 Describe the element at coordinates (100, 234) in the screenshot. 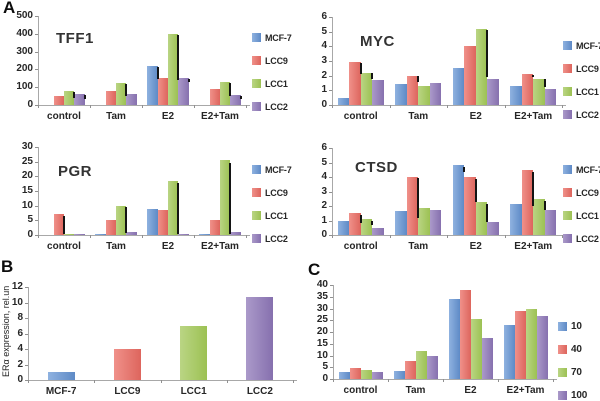

I see `bar-MCF-7-Tam` at that location.